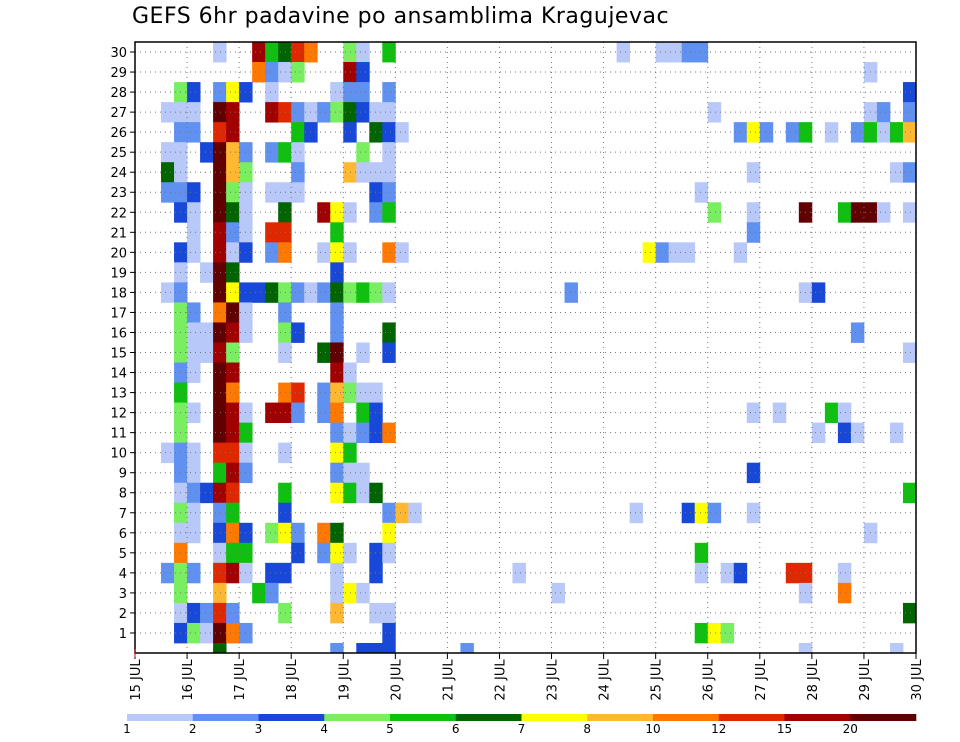  What do you see at coordinates (390, 729) in the screenshot?
I see `legend-label: 5` at bounding box center [390, 729].